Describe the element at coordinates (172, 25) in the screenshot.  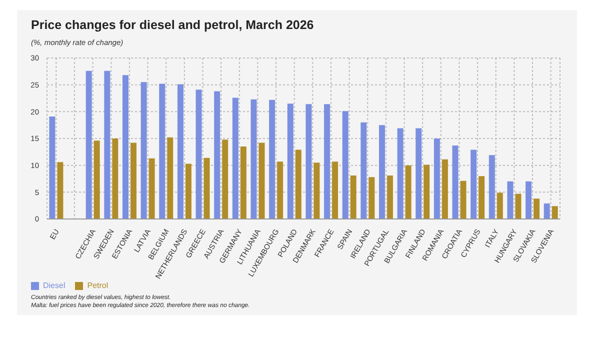
I see `chart-title: Price changes for diesel and petrol, March 2026` at that location.